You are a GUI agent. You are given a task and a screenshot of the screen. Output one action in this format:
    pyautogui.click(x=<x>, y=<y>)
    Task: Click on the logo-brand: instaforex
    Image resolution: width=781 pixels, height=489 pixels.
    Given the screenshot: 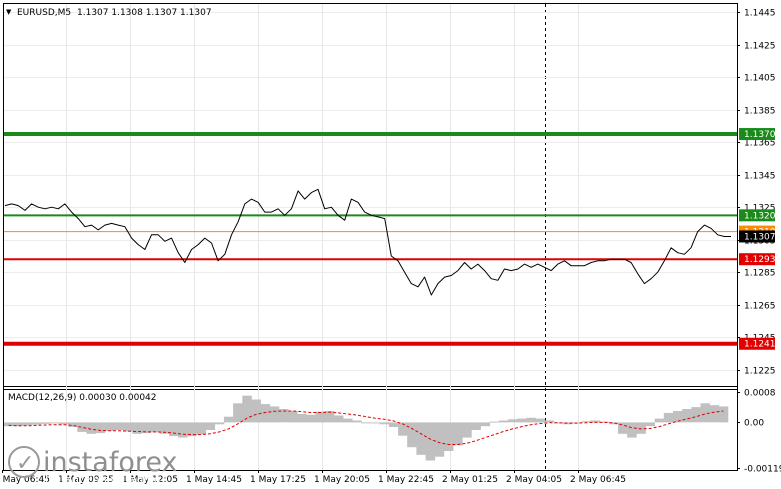 What is the action you would take?
    pyautogui.click(x=110, y=462)
    